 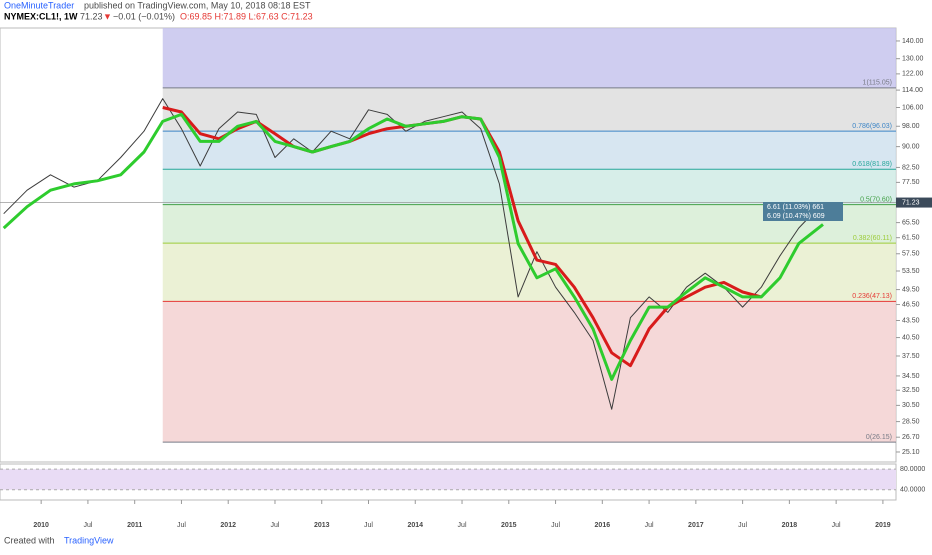 What do you see at coordinates (448, 479) in the screenshot?
I see `rsi-band` at bounding box center [448, 479].